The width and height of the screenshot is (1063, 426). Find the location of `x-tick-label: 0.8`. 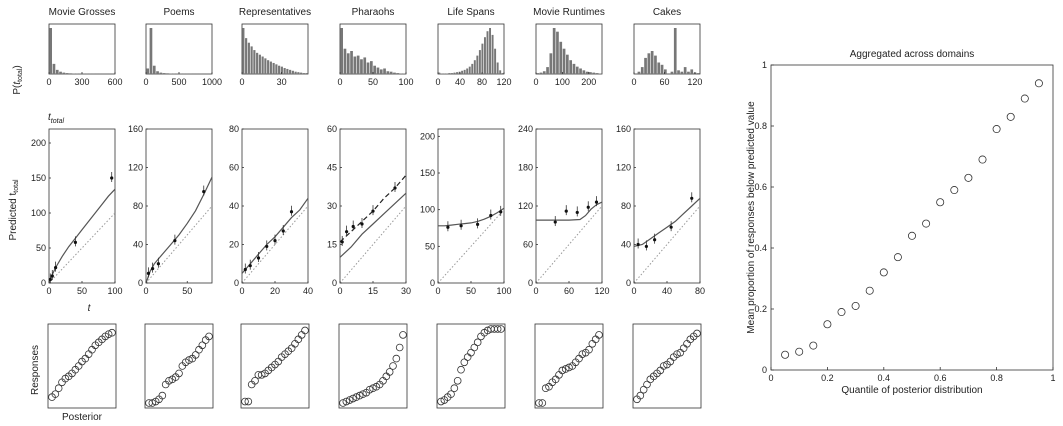

x-tick-label: 0.8 is located at coordinates (996, 378).